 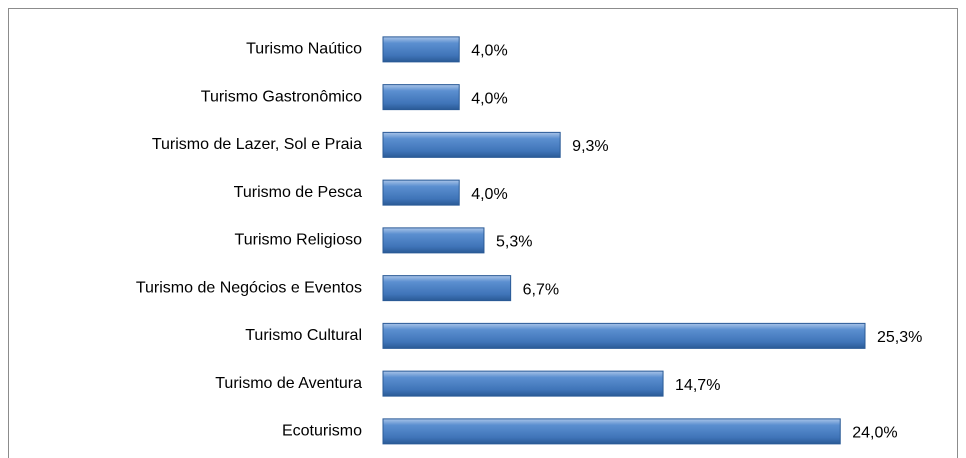 I want to click on value-label: 25,3%, so click(x=899, y=337).